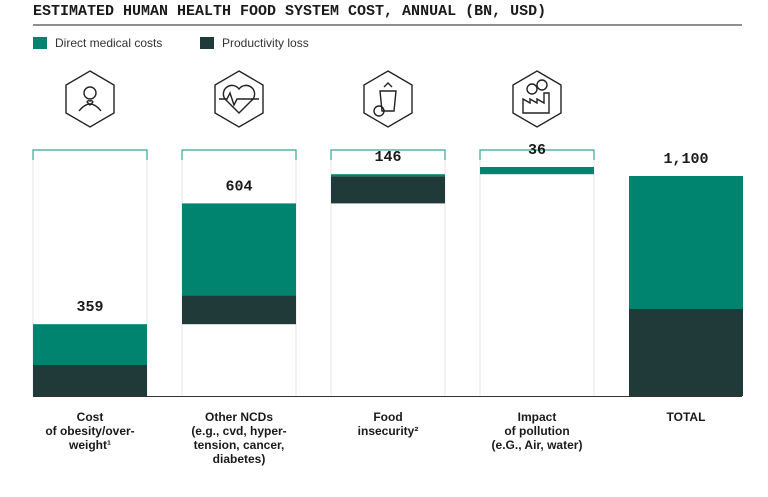  Describe the element at coordinates (90, 417) in the screenshot. I see `x-tick-line: Cost` at that location.